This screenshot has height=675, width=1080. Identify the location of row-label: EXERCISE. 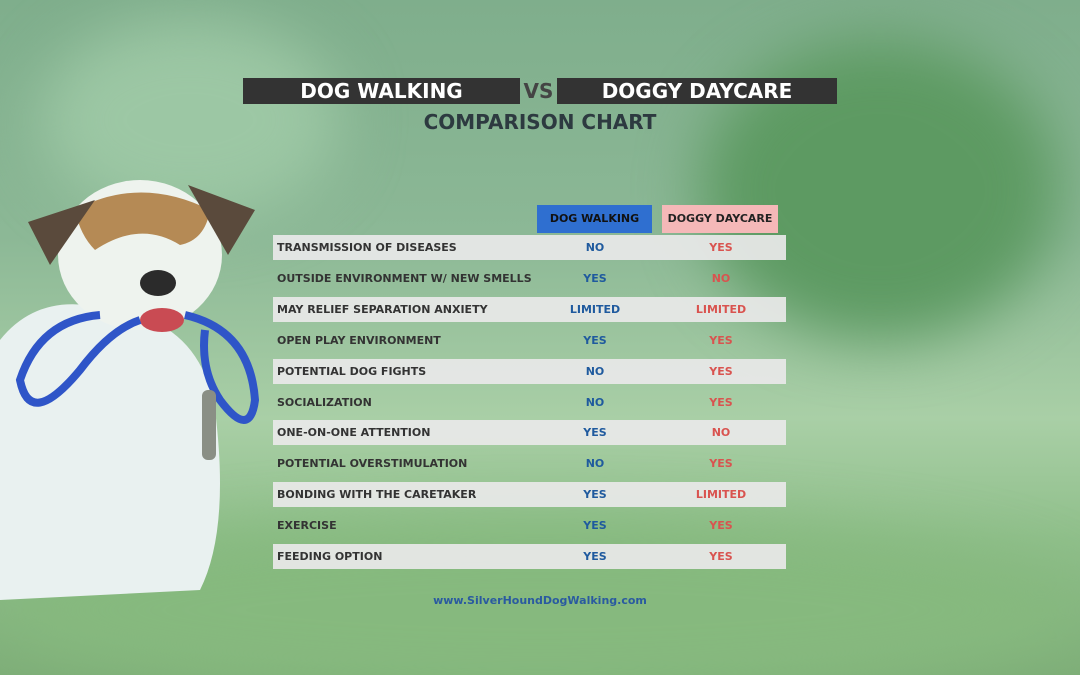
(307, 526).